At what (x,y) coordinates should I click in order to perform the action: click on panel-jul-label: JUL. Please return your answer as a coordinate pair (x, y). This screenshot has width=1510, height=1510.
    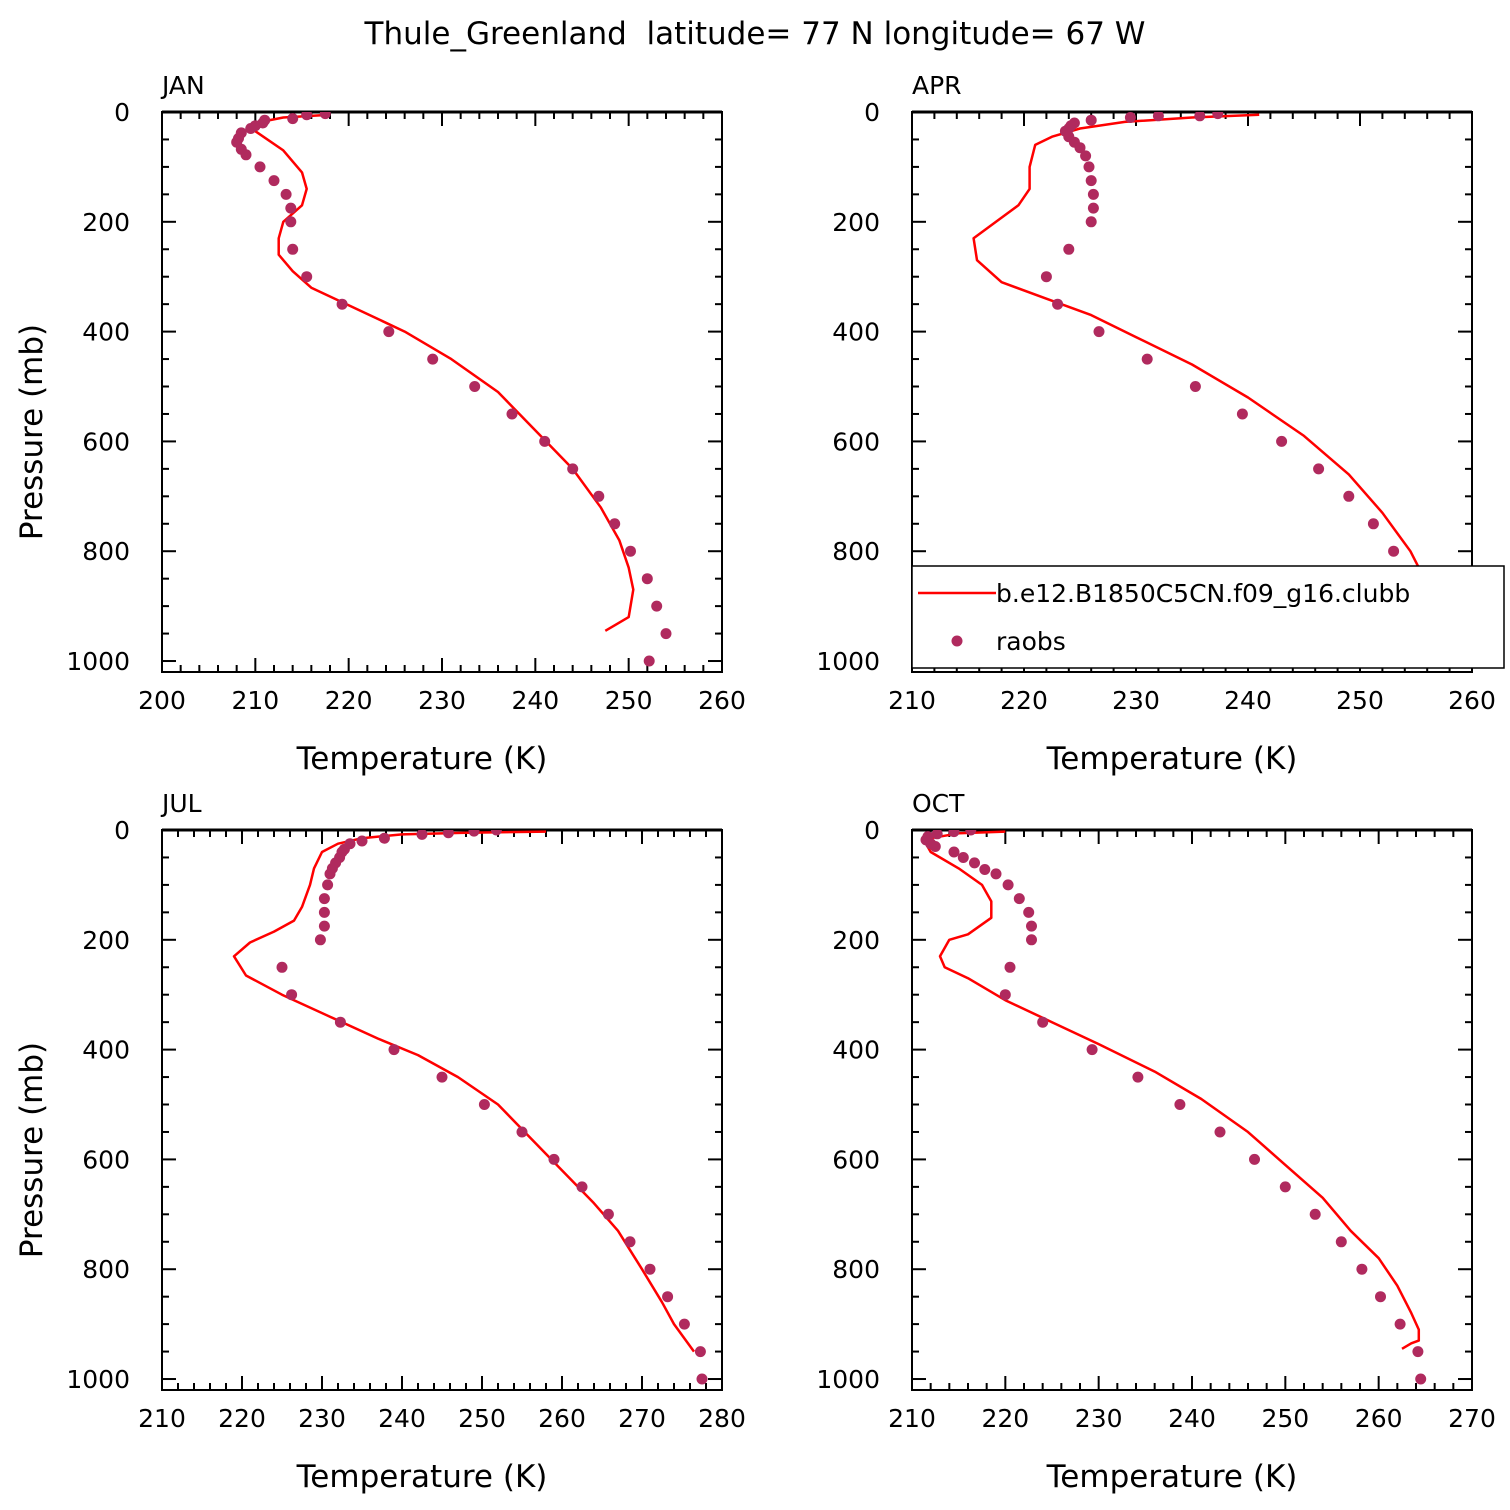
    Looking at the image, I should click on (181, 803).